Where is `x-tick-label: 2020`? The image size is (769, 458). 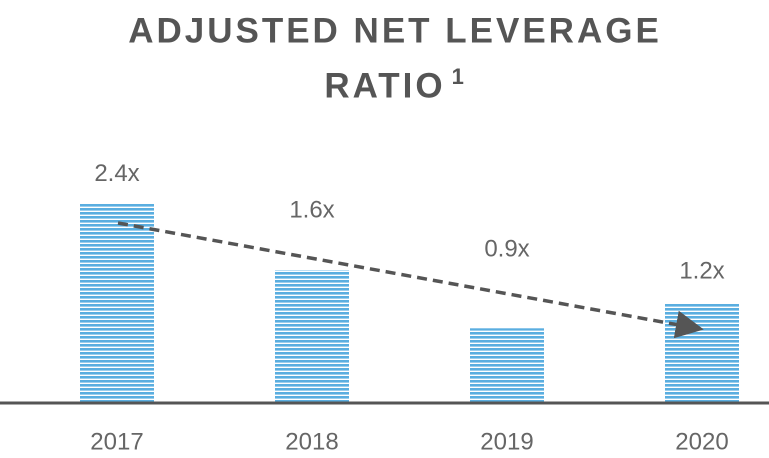 x-tick-label: 2020 is located at coordinates (701, 441).